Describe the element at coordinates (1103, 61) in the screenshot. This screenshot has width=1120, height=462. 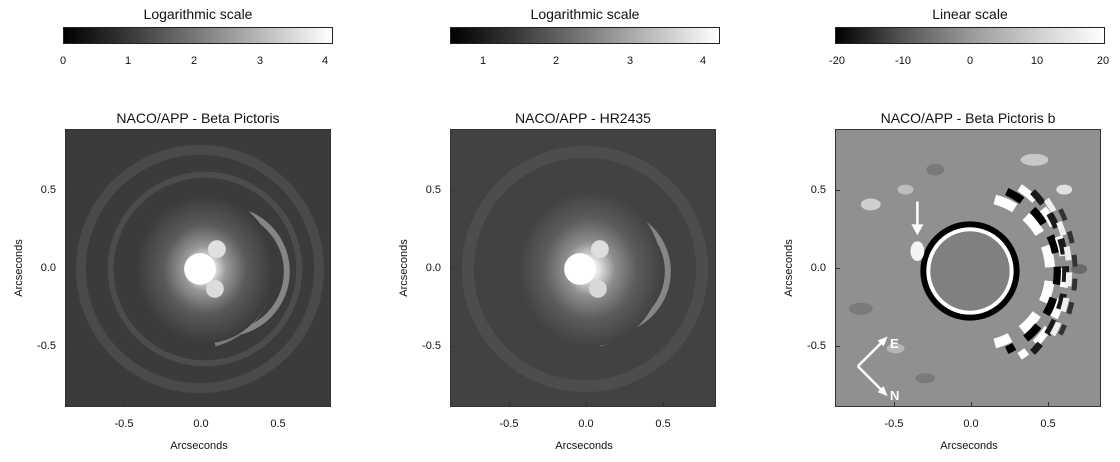
I see `colorbar-tick: 20` at that location.